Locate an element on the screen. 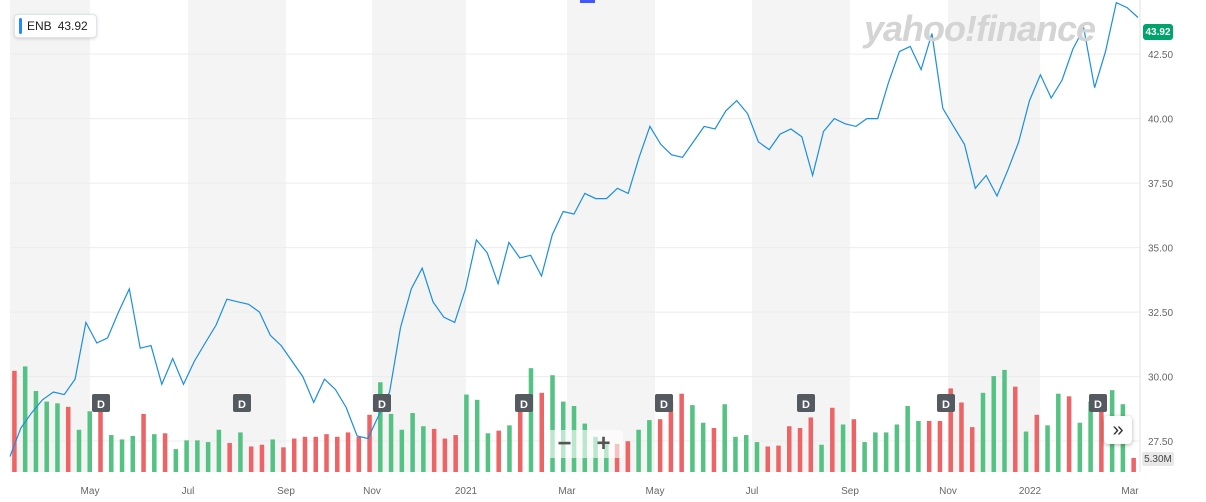  pan-handle is located at coordinates (587, 1).